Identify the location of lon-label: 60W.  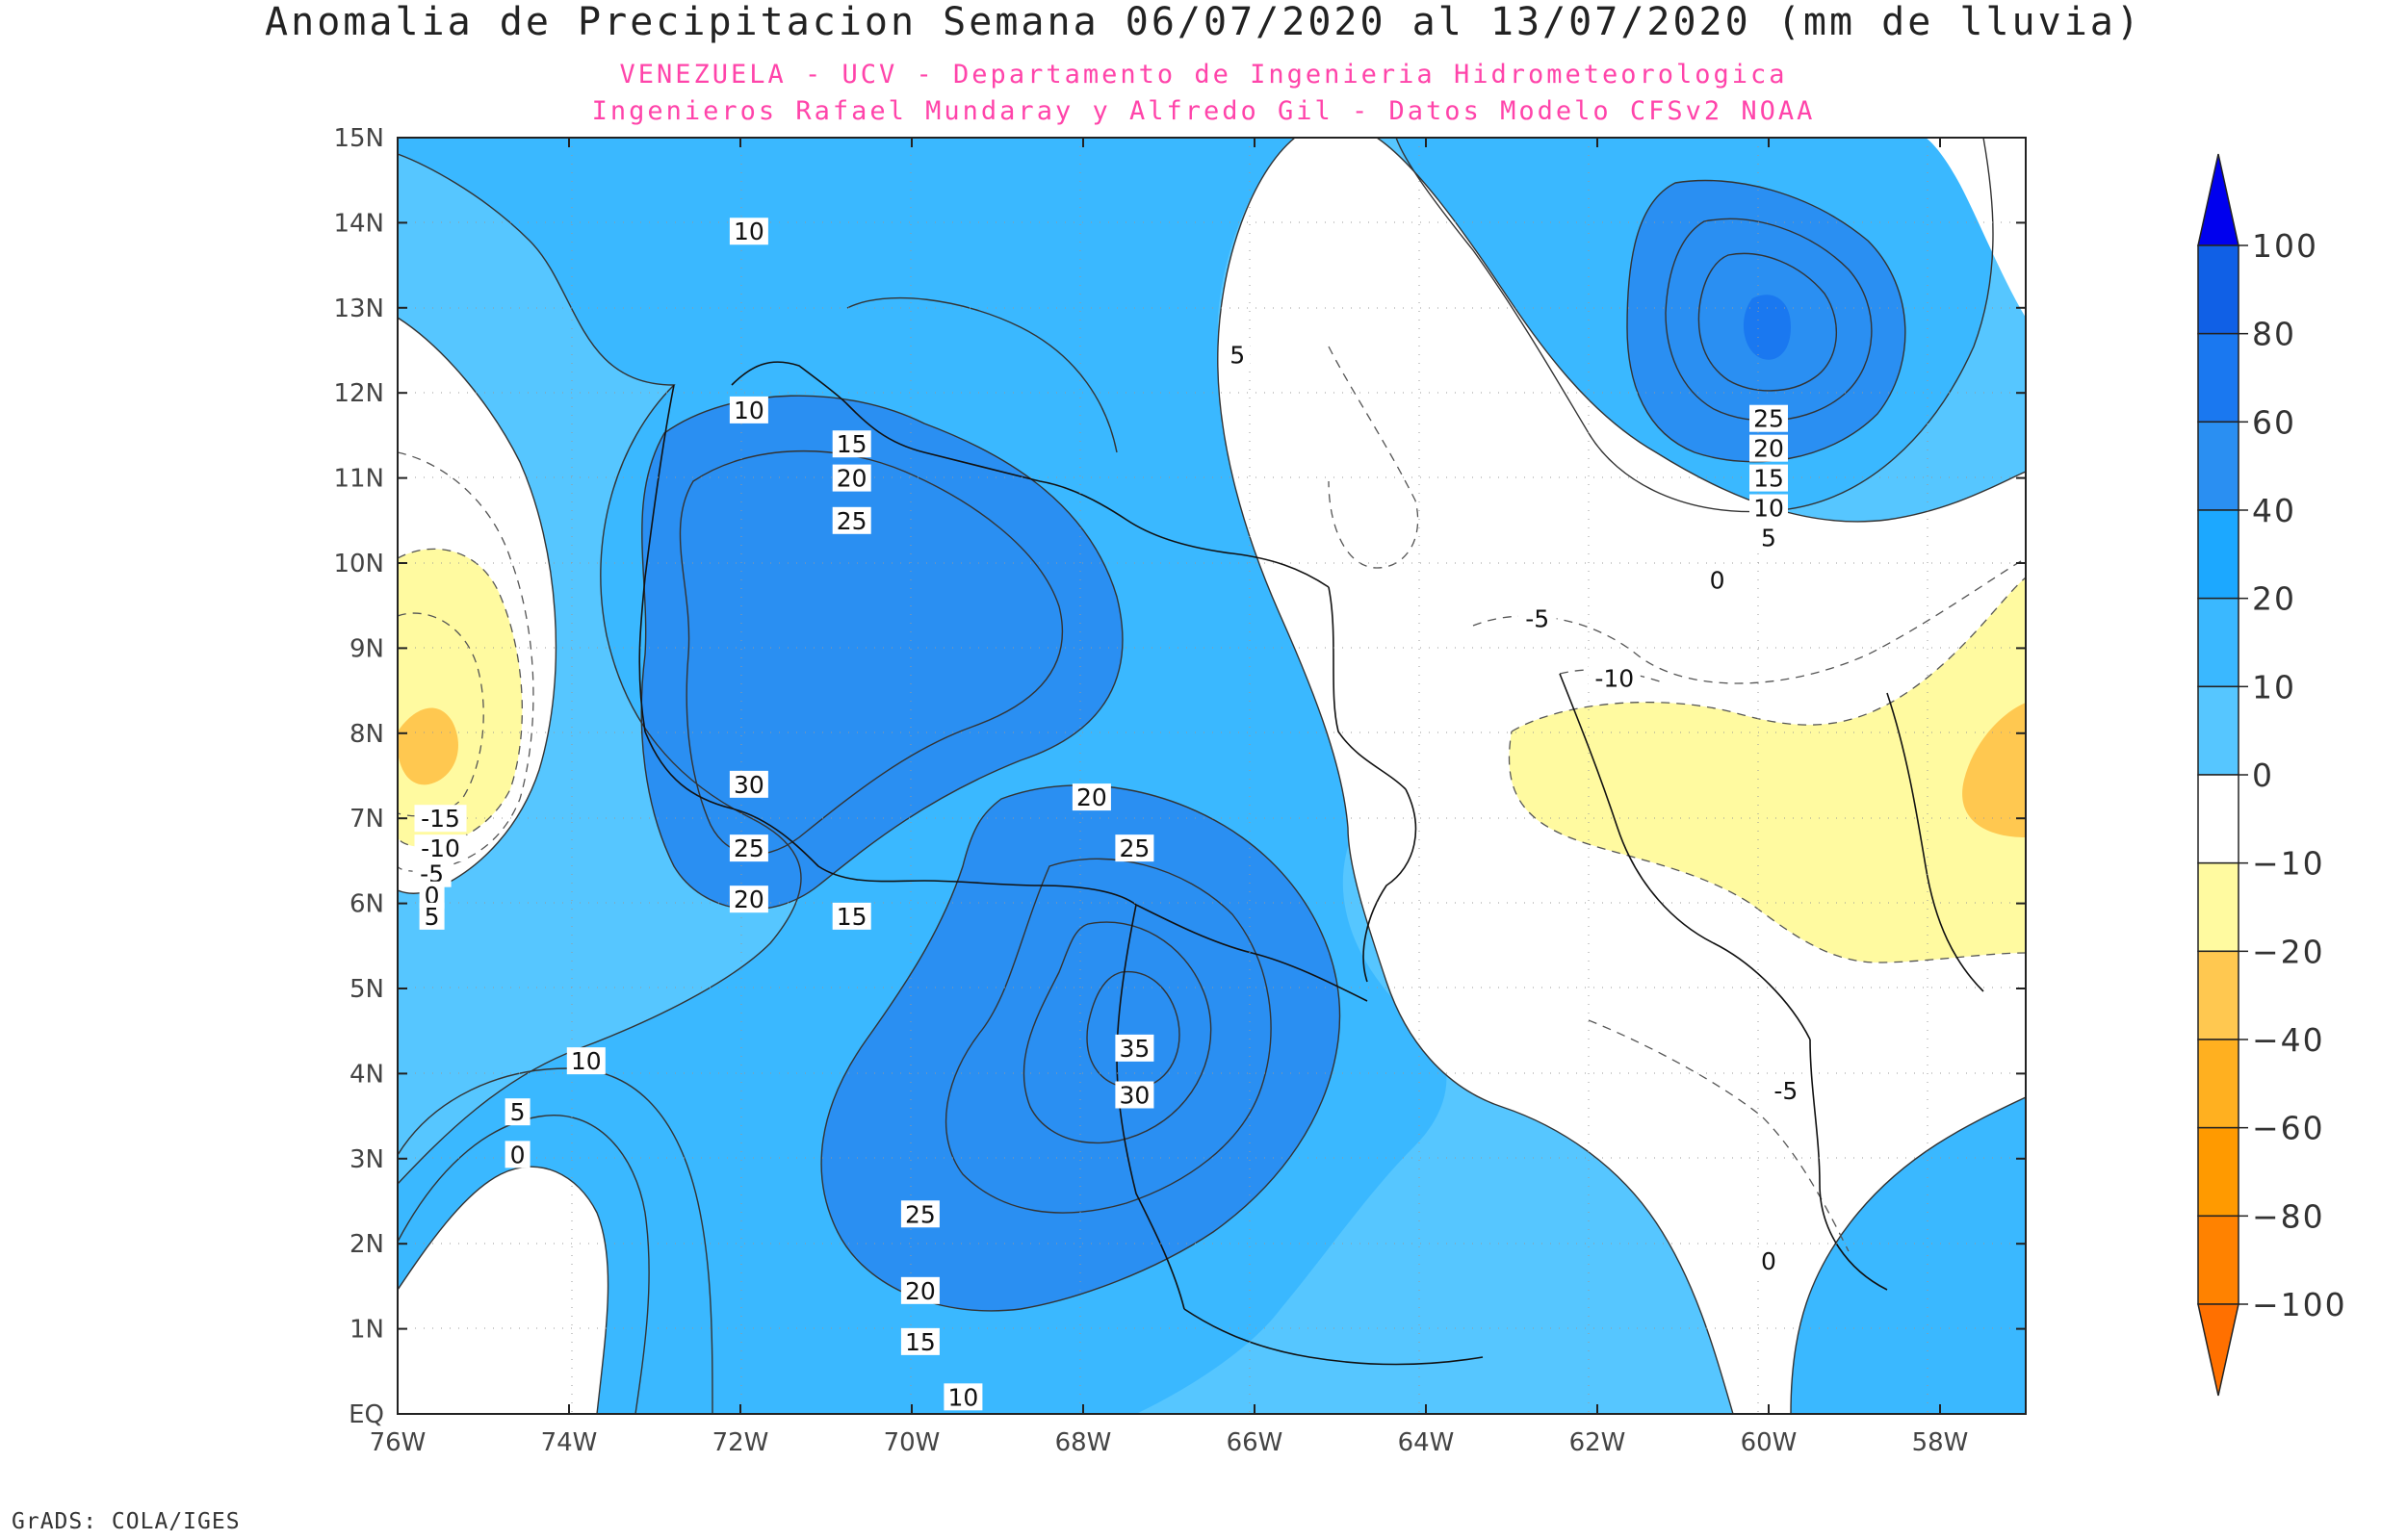
(1769, 1442).